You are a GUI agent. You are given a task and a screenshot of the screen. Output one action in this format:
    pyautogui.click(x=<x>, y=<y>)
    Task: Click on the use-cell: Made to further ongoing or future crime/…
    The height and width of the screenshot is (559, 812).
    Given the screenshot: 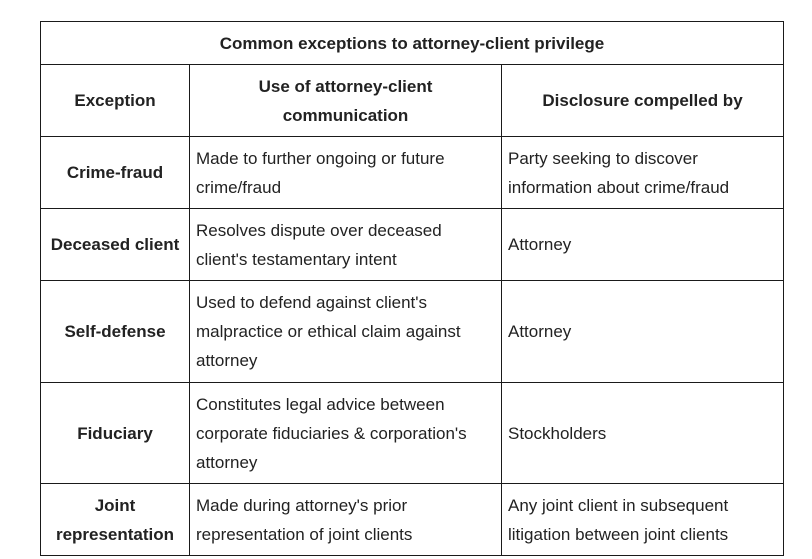 What is the action you would take?
    pyautogui.click(x=345, y=172)
    